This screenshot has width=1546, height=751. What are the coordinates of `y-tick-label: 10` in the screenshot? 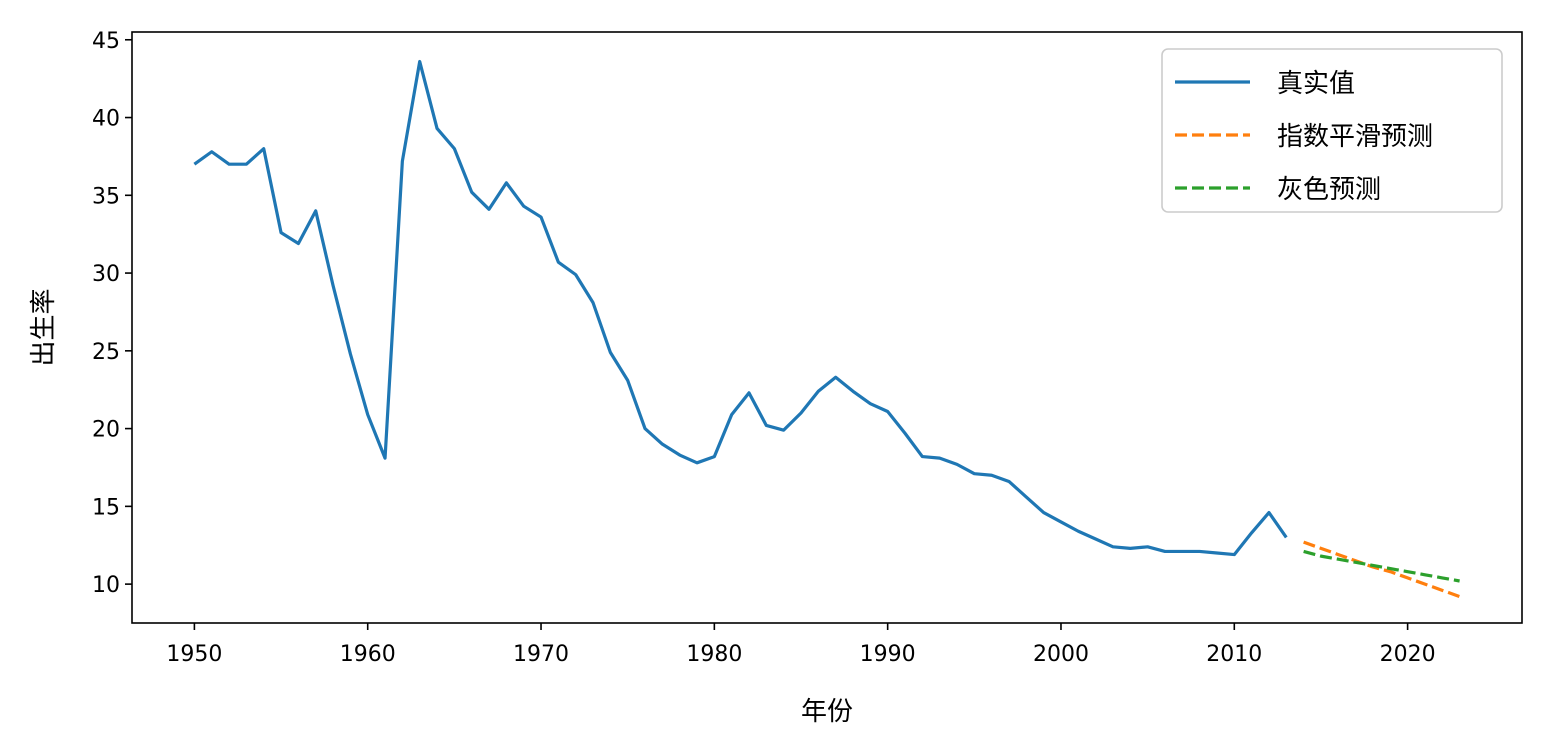 It's located at (106, 585).